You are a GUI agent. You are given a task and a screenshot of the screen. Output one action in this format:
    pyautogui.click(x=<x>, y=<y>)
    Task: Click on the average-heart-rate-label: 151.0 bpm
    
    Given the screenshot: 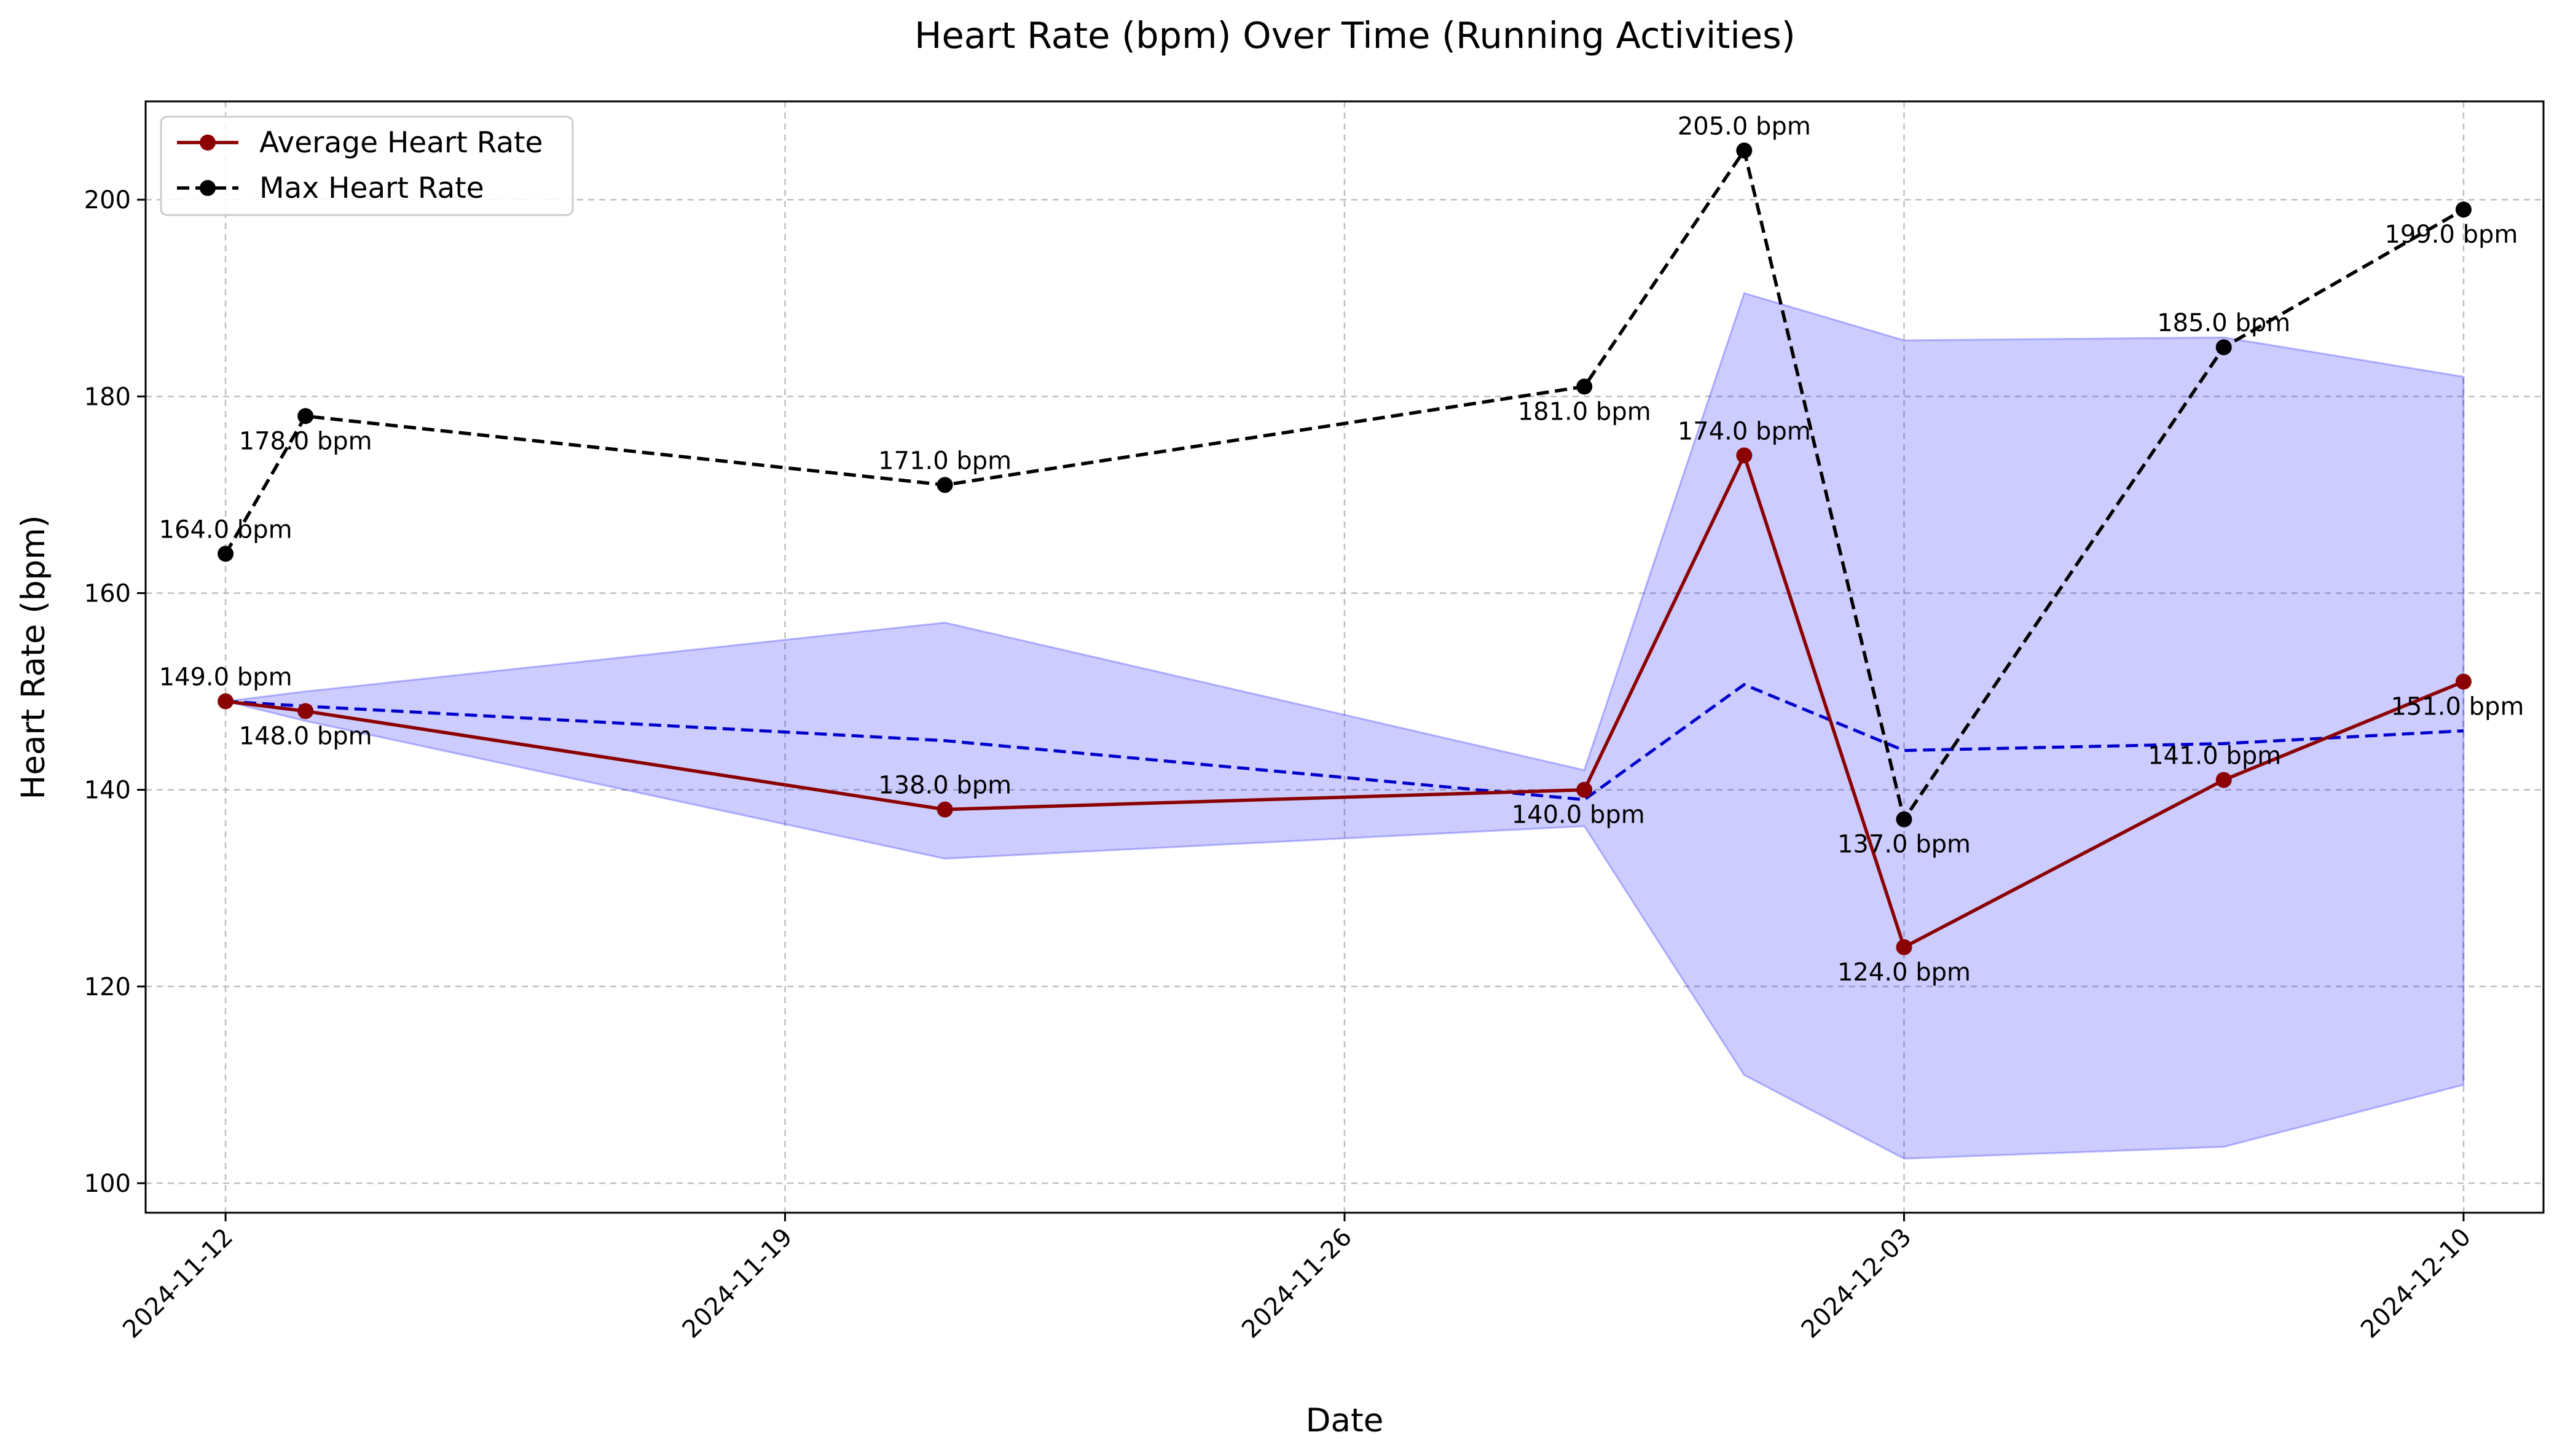 What is the action you would take?
    pyautogui.click(x=2457, y=707)
    